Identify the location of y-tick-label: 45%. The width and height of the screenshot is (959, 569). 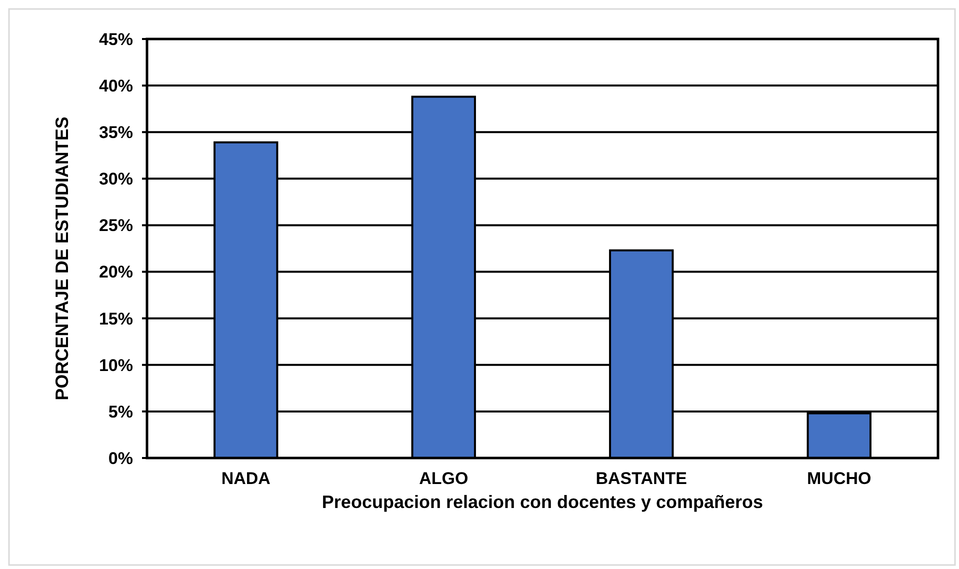
(115, 39).